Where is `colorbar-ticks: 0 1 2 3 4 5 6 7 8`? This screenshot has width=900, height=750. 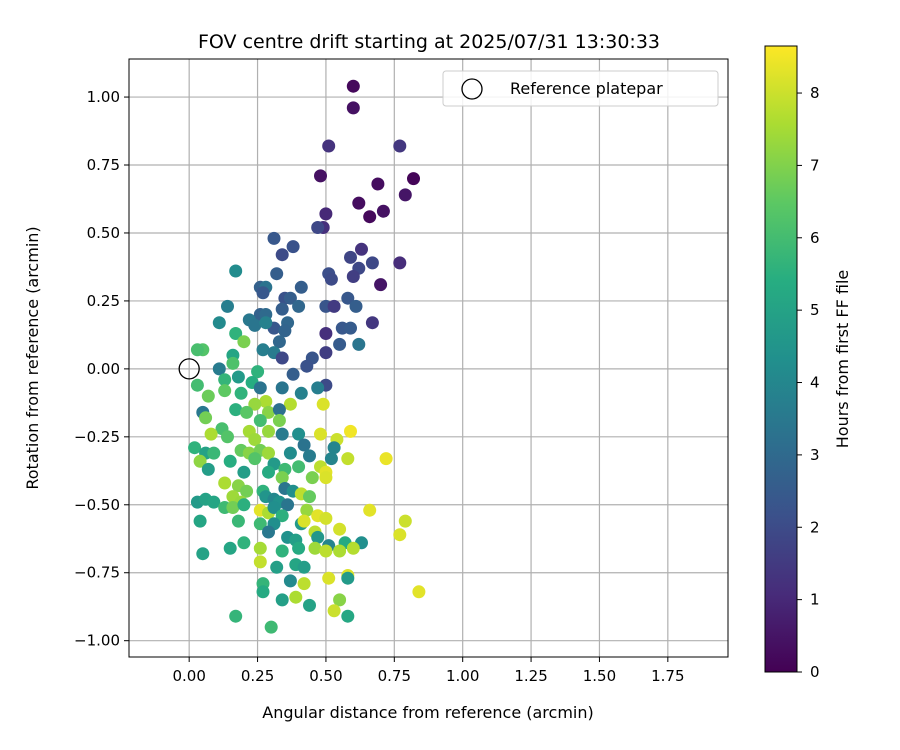 colorbar-ticks: 0 1 2 3 4 5 6 7 8 is located at coordinates (808, 382).